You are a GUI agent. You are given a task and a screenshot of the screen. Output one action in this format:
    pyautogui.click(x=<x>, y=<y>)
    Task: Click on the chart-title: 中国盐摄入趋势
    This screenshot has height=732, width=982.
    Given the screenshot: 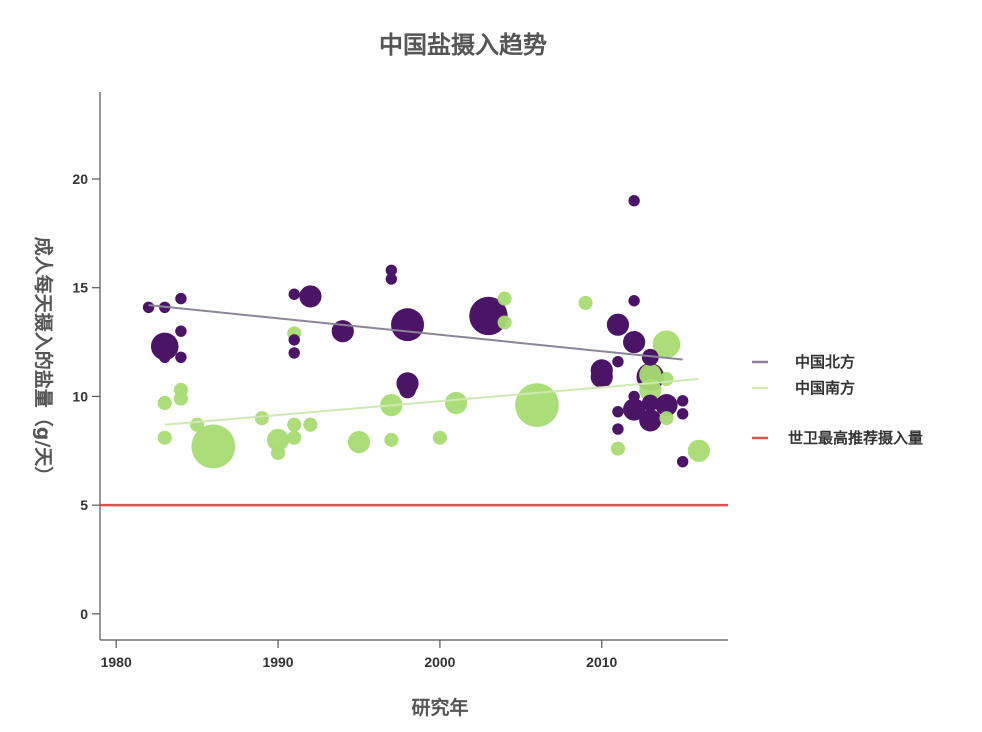 What is the action you would take?
    pyautogui.click(x=463, y=45)
    